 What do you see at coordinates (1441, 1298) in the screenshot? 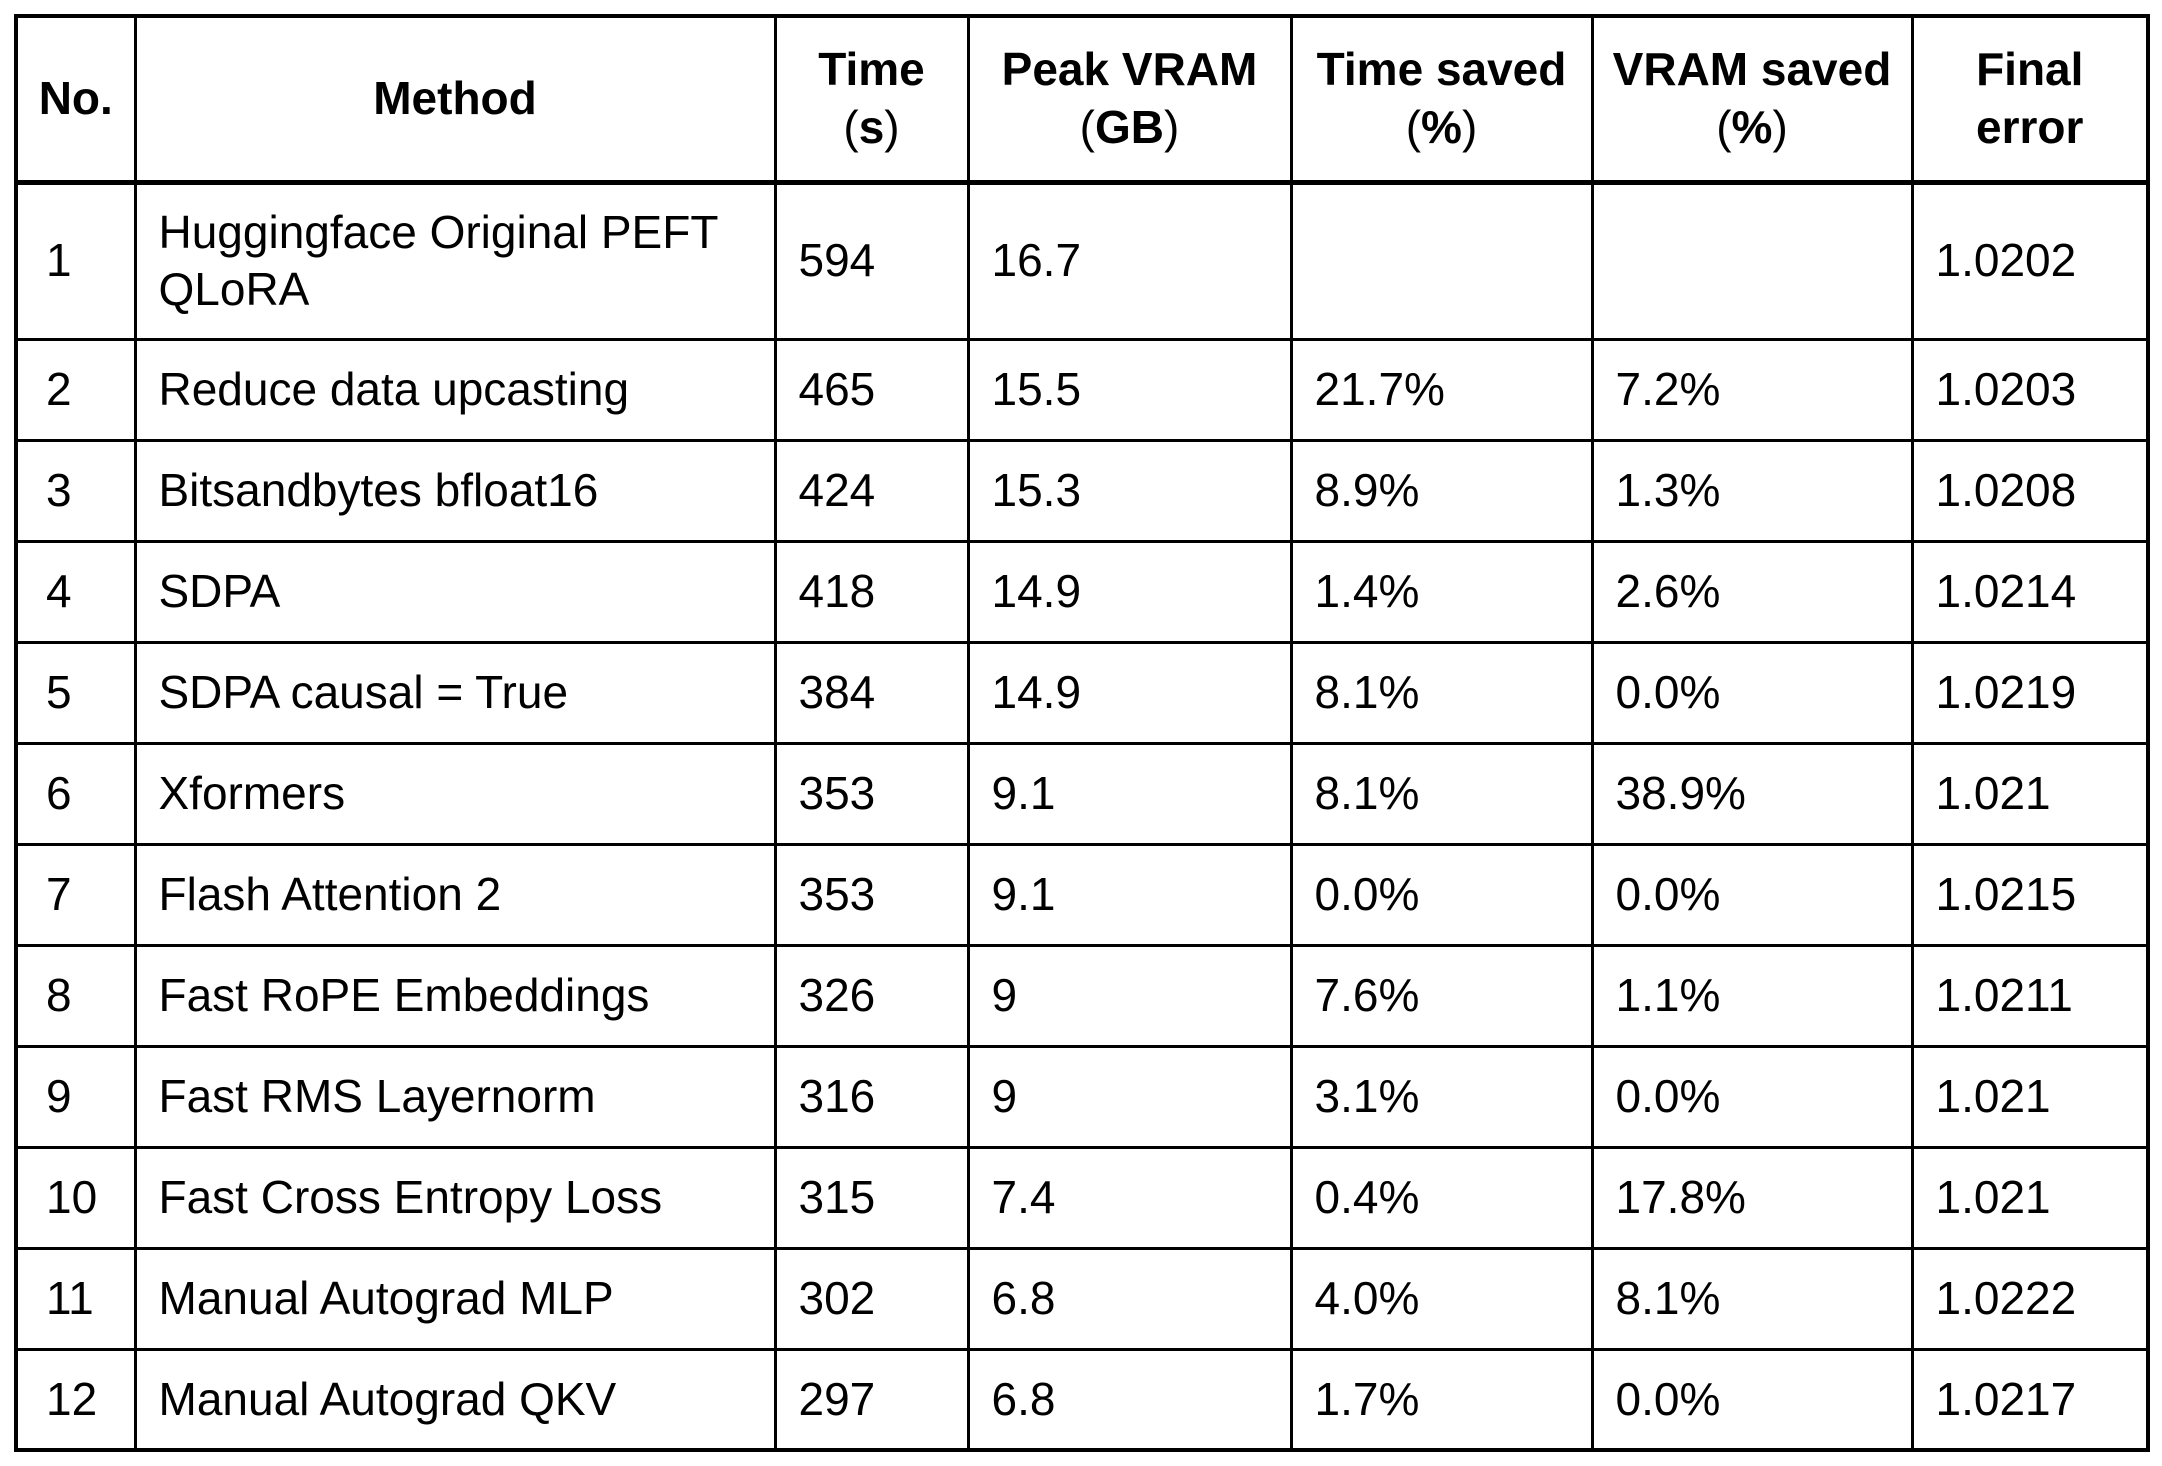
I see `cell-time_saved_pct: 4.0%` at bounding box center [1441, 1298].